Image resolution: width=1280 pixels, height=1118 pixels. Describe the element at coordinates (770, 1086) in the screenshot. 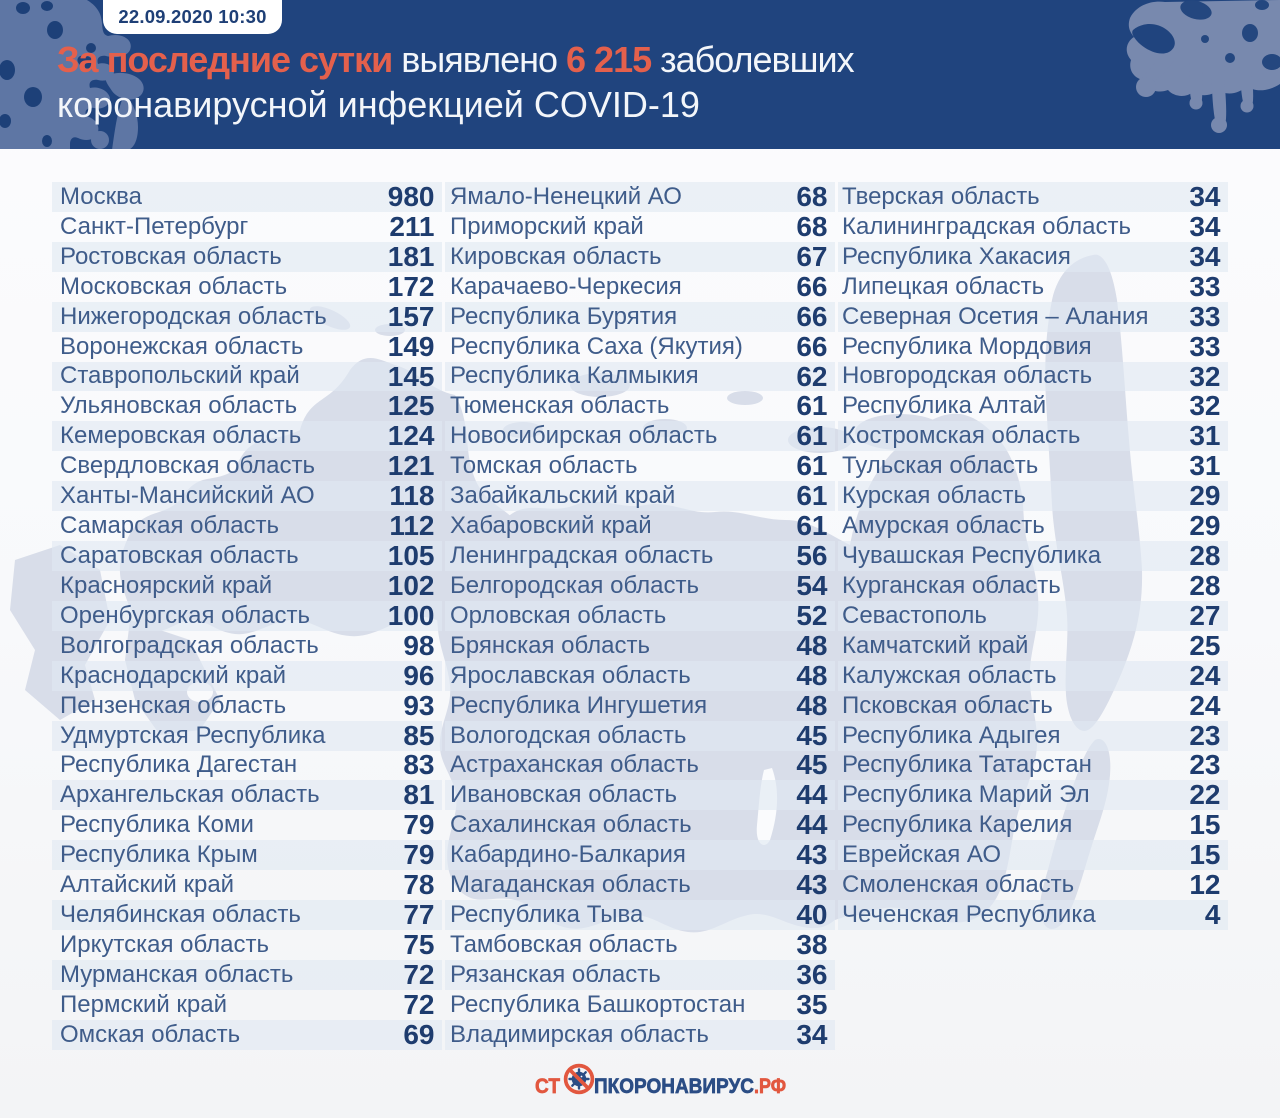

I see `svg-text: .РФ` at that location.